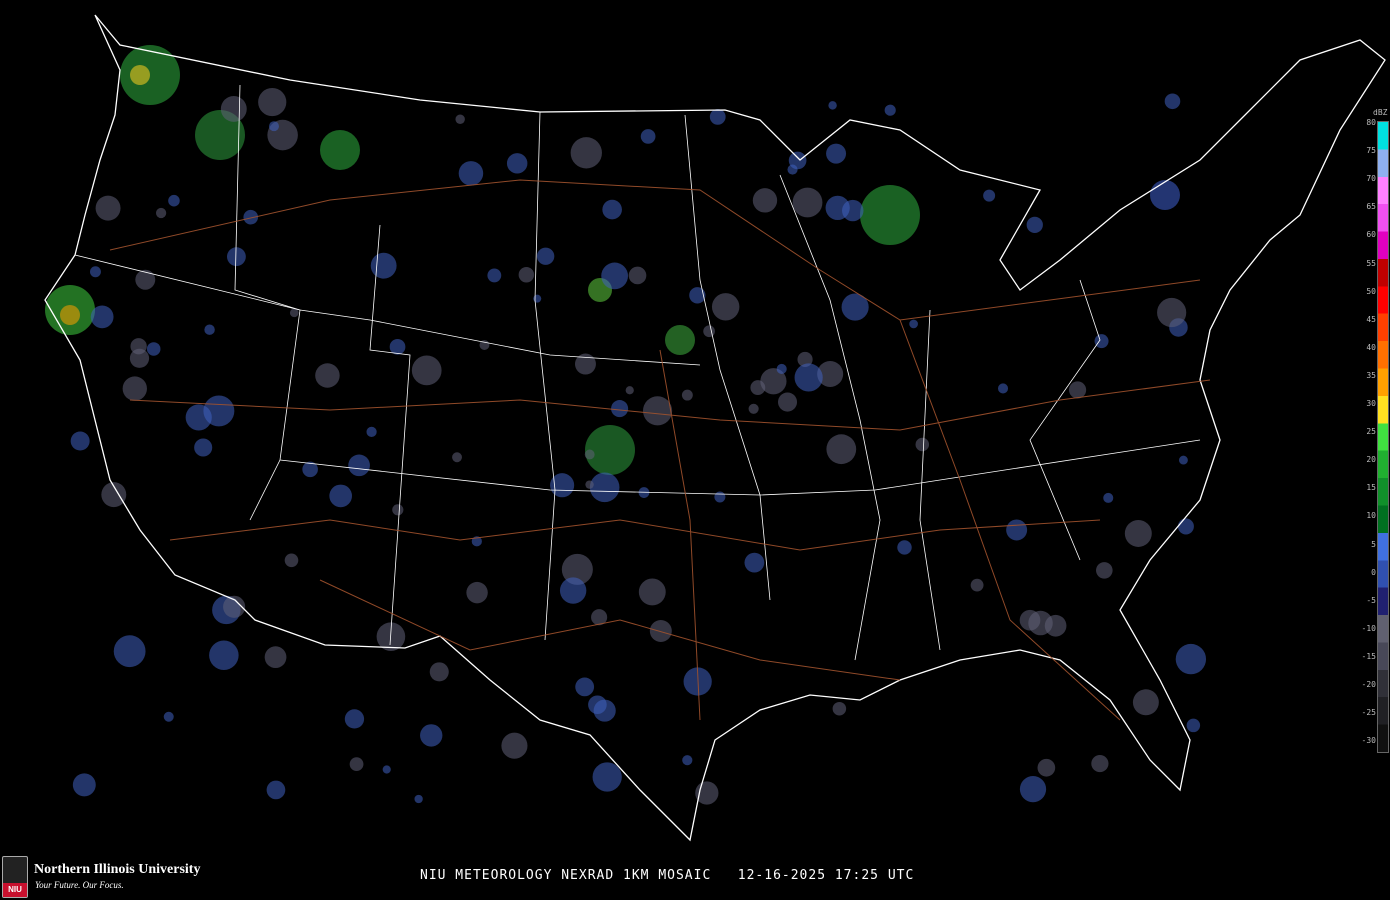 This screenshot has height=900, width=1390. What do you see at coordinates (15, 877) in the screenshot?
I see `niu-shield-icon: NIU` at bounding box center [15, 877].